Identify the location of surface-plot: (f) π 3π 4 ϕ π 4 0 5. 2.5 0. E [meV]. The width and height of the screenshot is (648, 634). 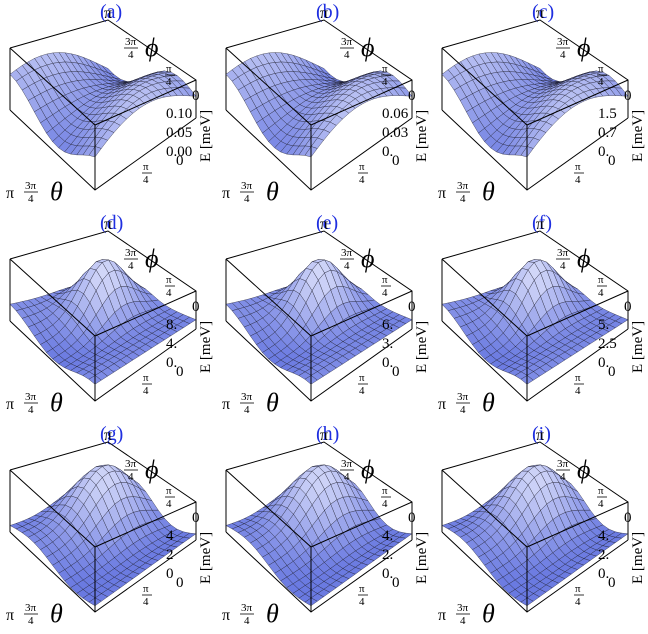
(542, 314).